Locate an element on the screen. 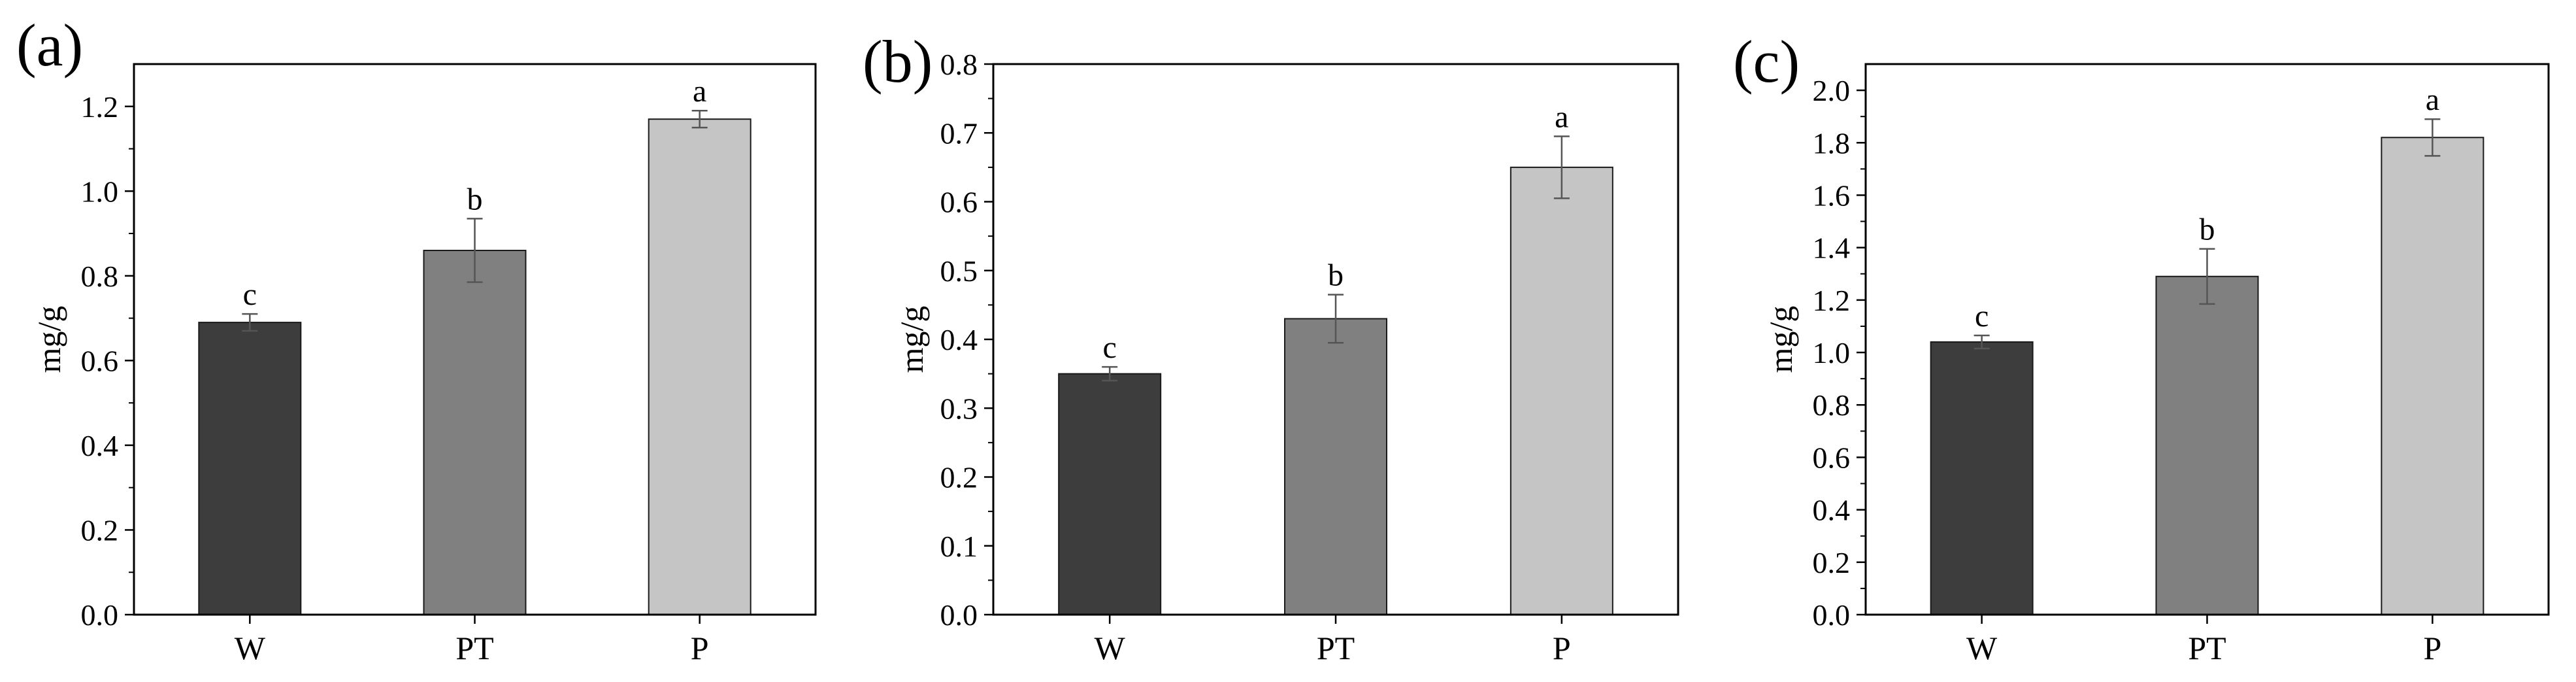 Image resolution: width=2576 pixels, height=682 pixels. y-tick-label: 0.3 is located at coordinates (959, 408).